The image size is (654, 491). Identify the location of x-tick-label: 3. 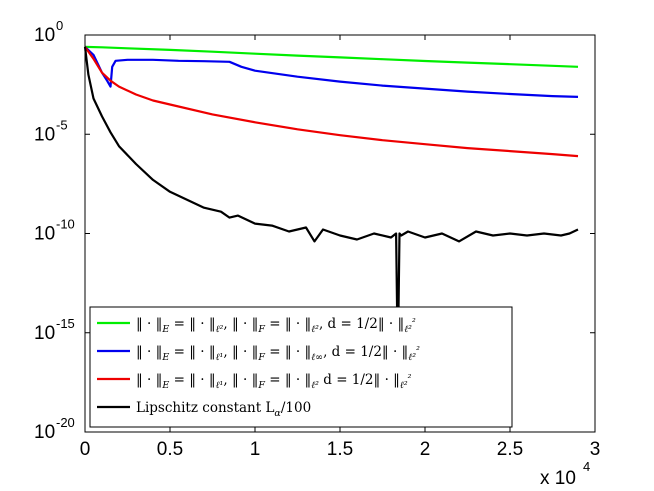
(595, 449).